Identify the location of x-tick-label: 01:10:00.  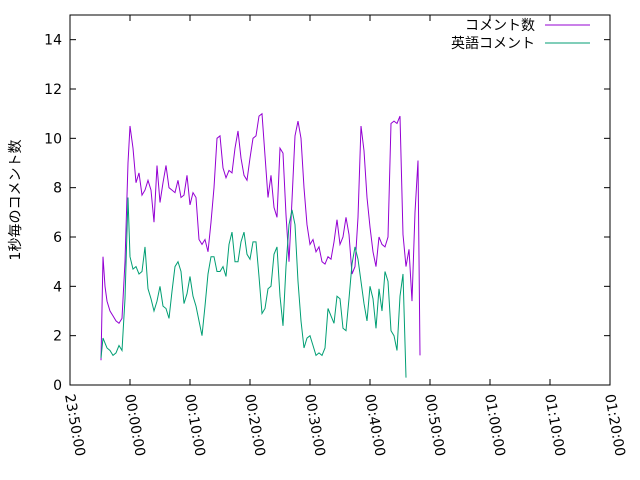
(554, 425).